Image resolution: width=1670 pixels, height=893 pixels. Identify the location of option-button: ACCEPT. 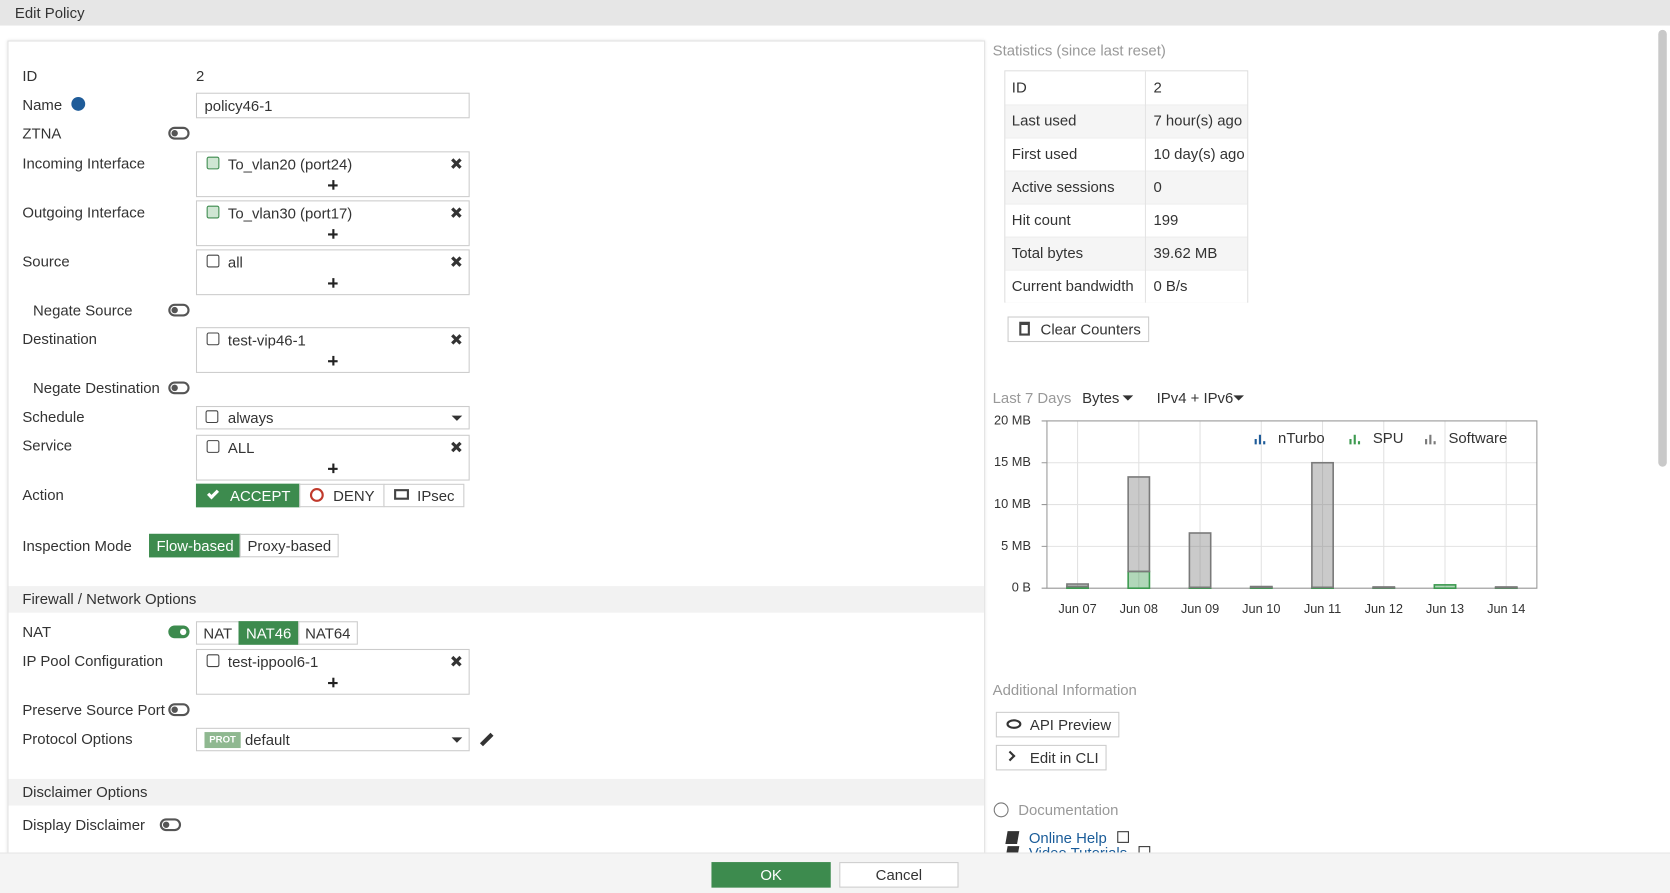
(248, 495).